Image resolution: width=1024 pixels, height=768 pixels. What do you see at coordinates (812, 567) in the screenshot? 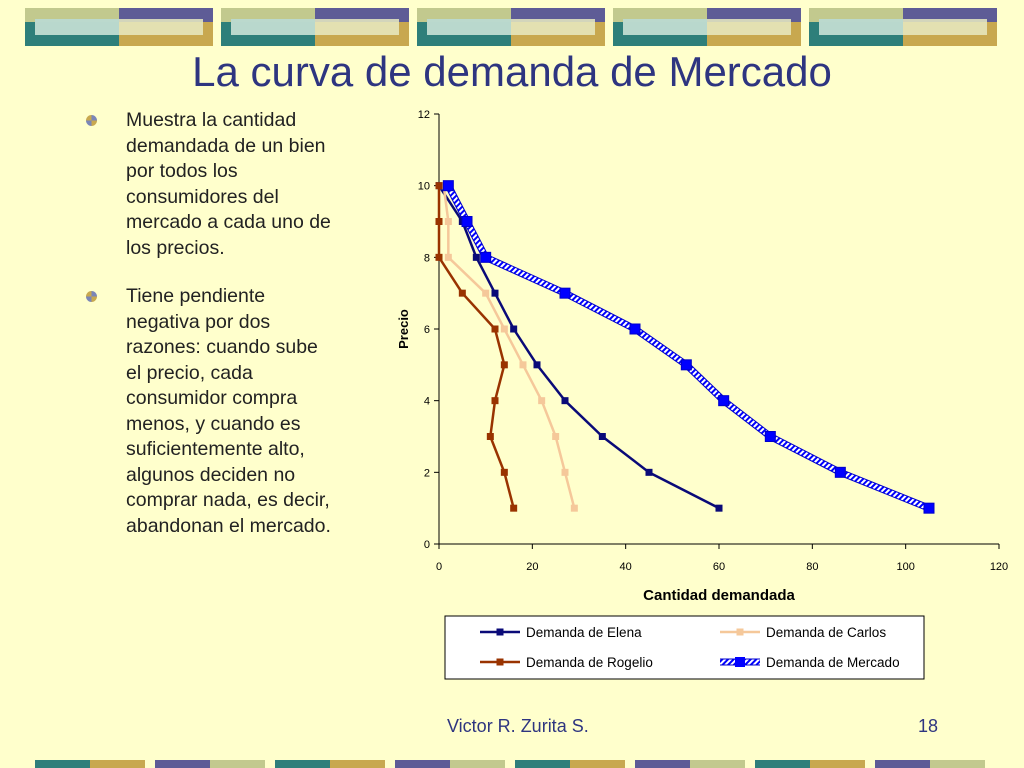
I see `x-tick-label: 80` at bounding box center [812, 567].